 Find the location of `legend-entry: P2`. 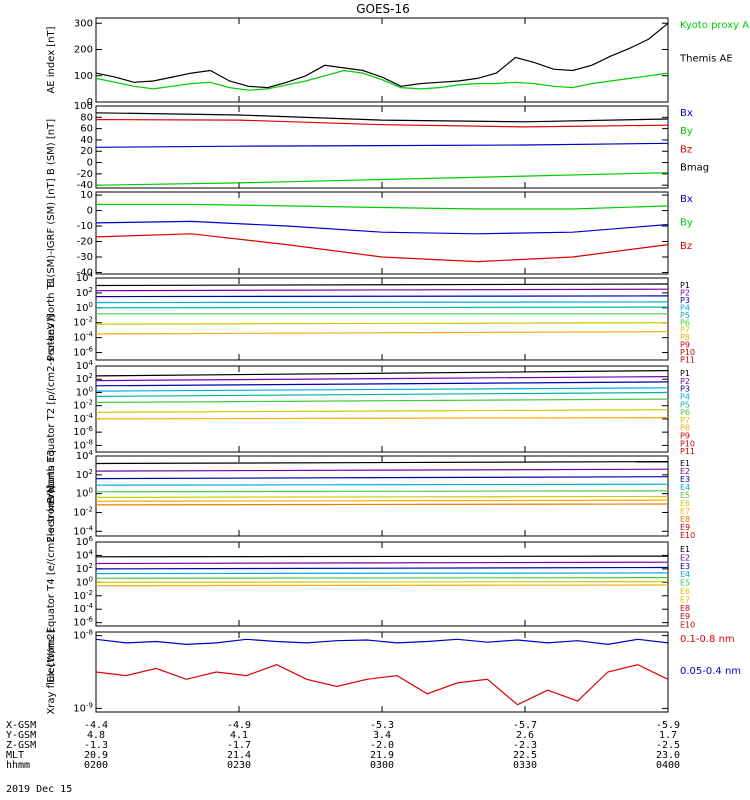

legend-entry: P2 is located at coordinates (685, 292).